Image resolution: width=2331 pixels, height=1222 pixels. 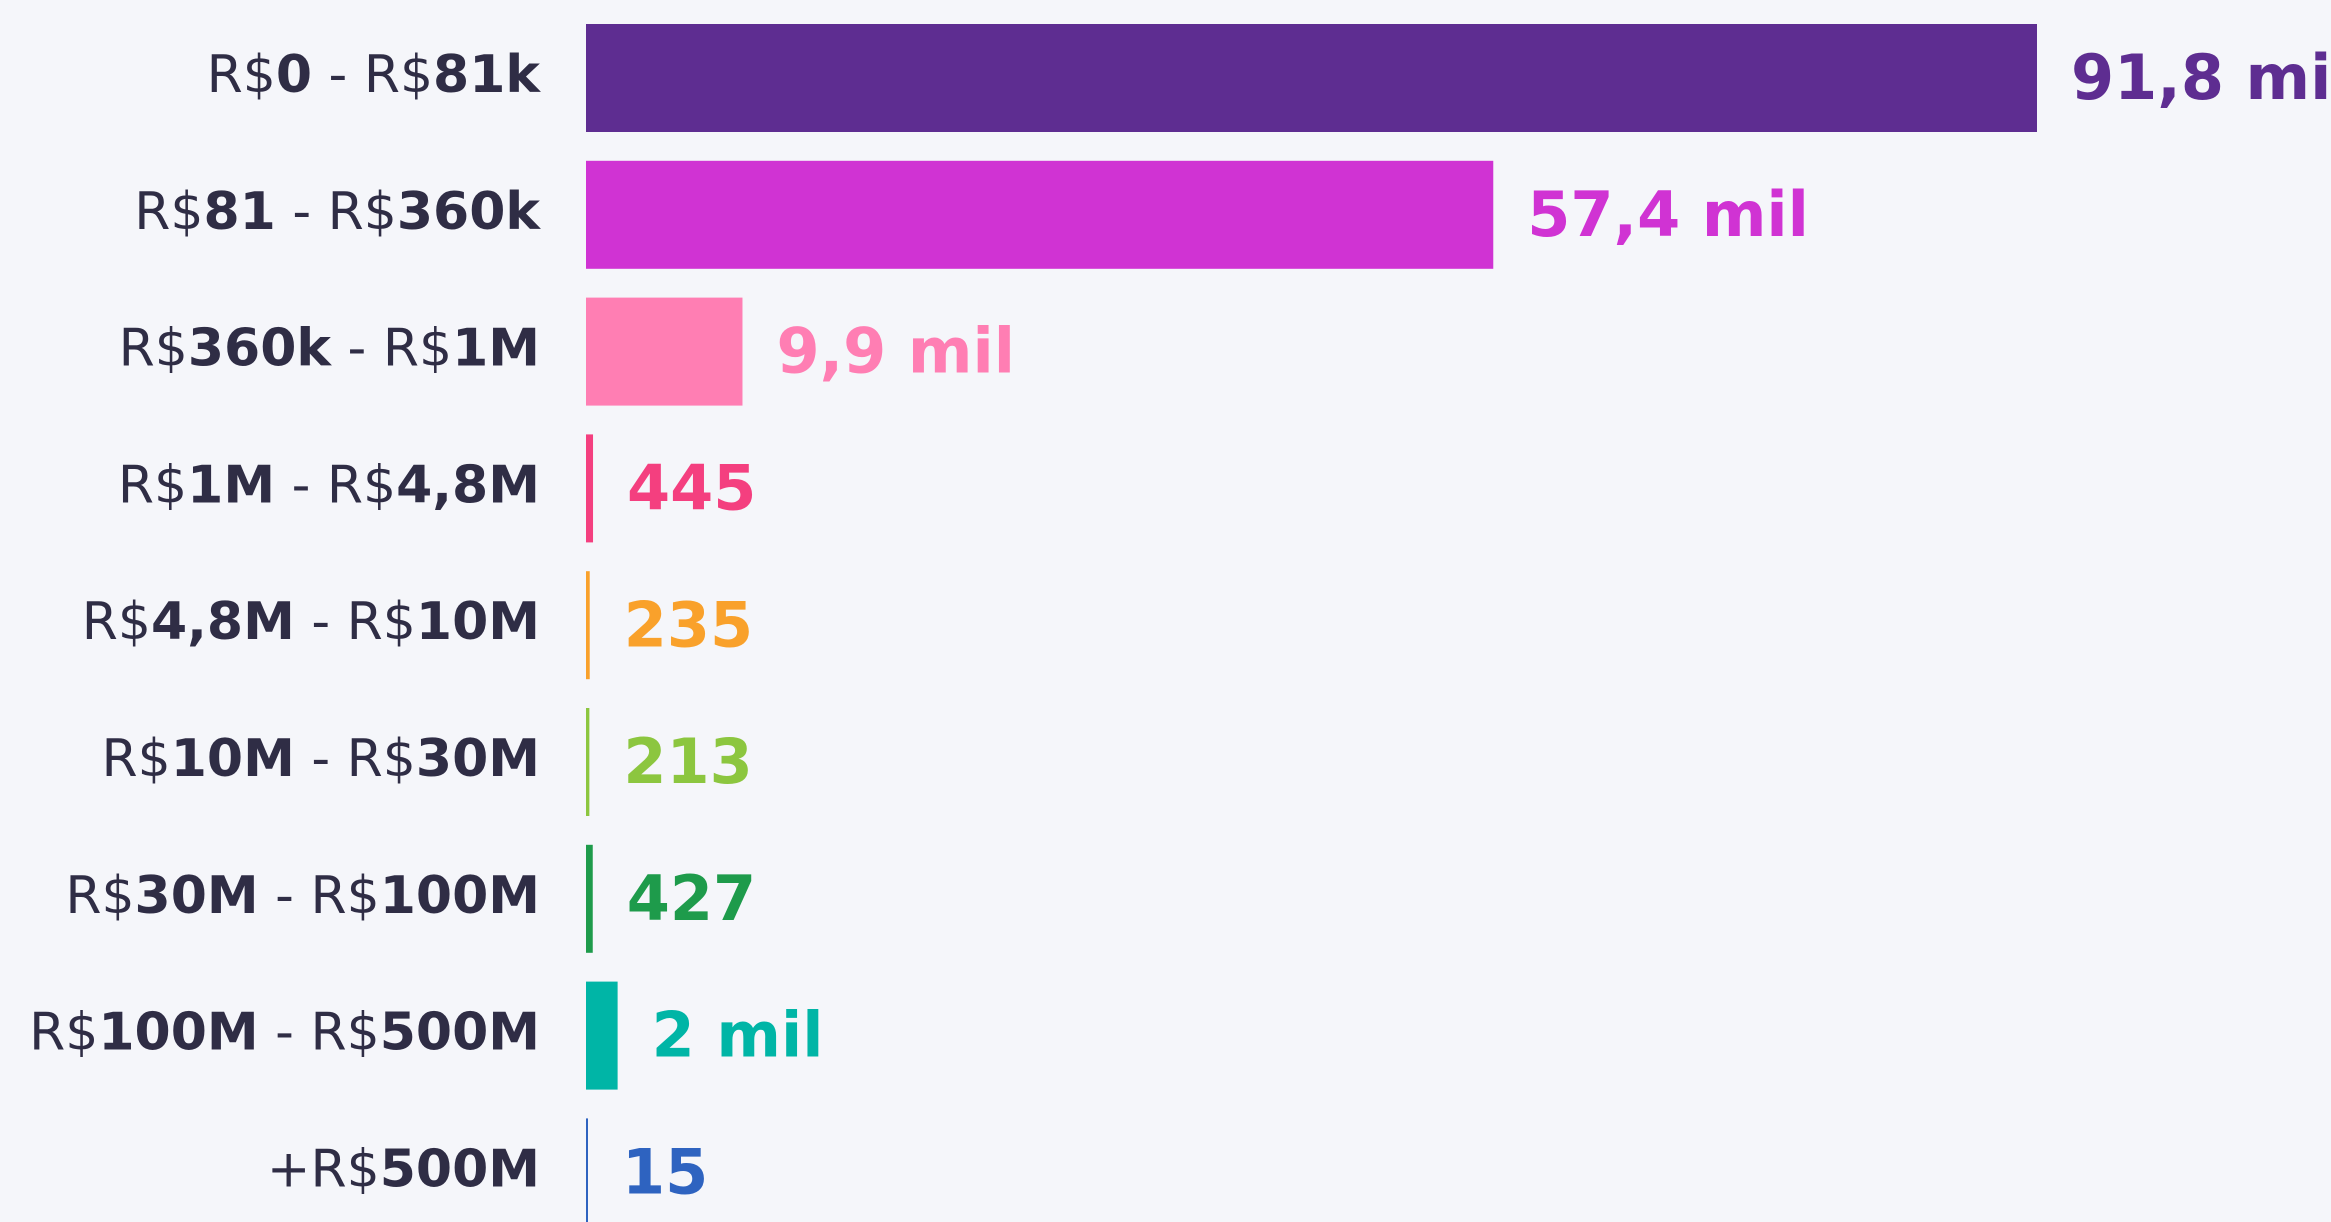 I want to click on category-label: R$4,8M - R$10M, so click(x=311, y=622).